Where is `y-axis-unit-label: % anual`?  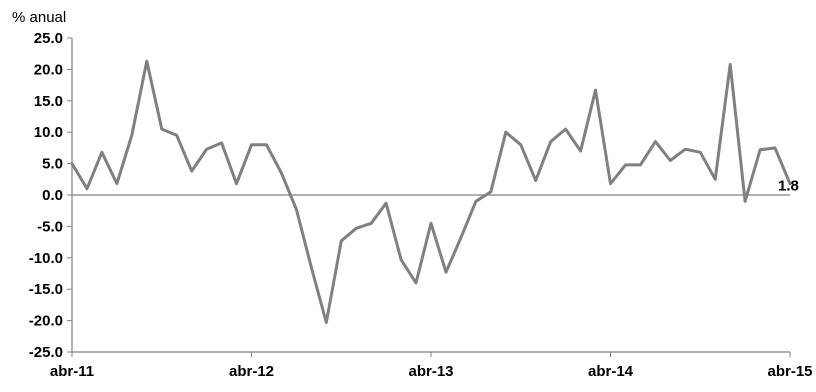
y-axis-unit-label: % anual is located at coordinates (39, 17).